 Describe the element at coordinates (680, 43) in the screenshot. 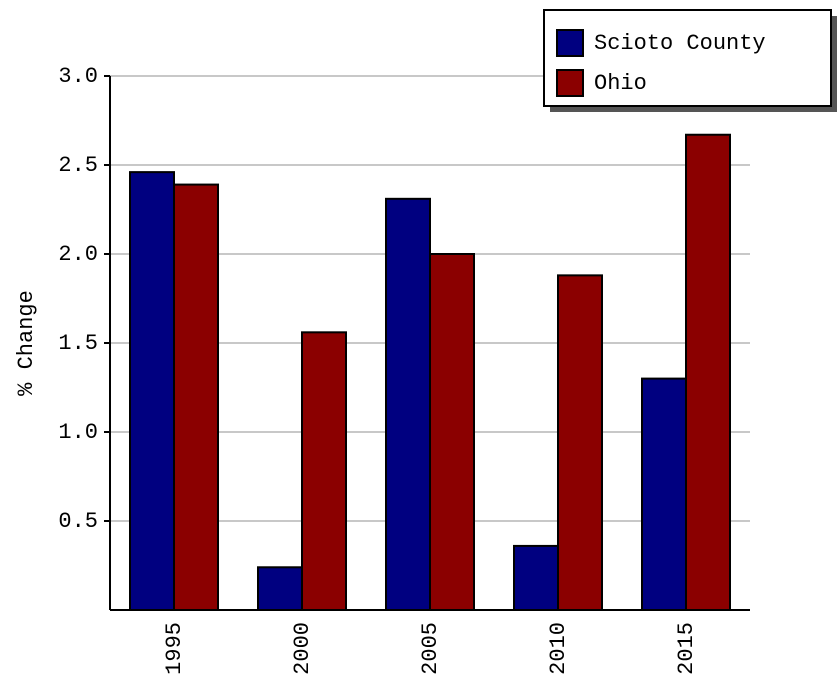

I see `legend-label: Scioto County` at that location.